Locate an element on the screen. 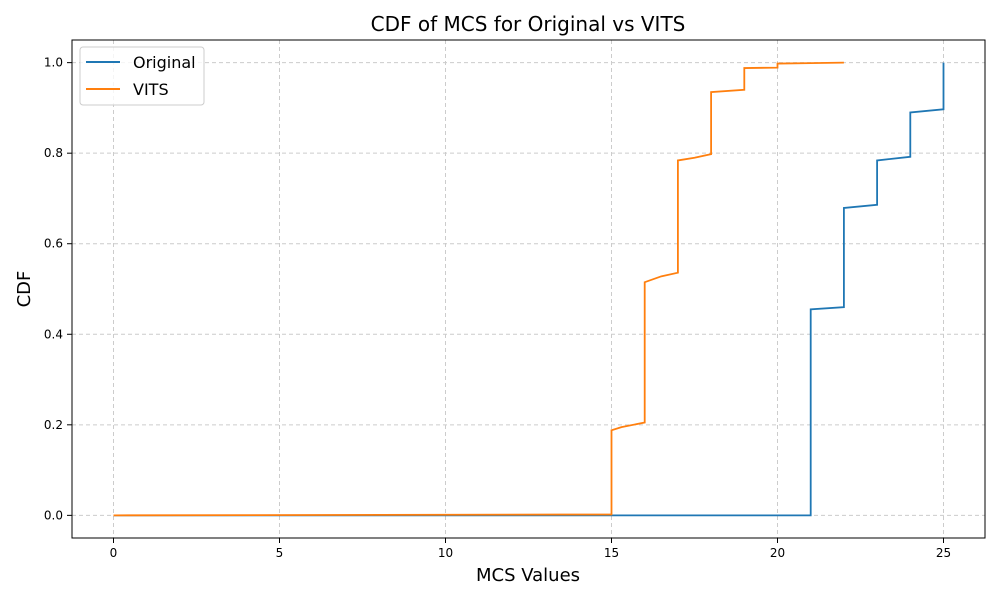 This screenshot has height=600, width=1000. legend: Original VITS is located at coordinates (142, 76).